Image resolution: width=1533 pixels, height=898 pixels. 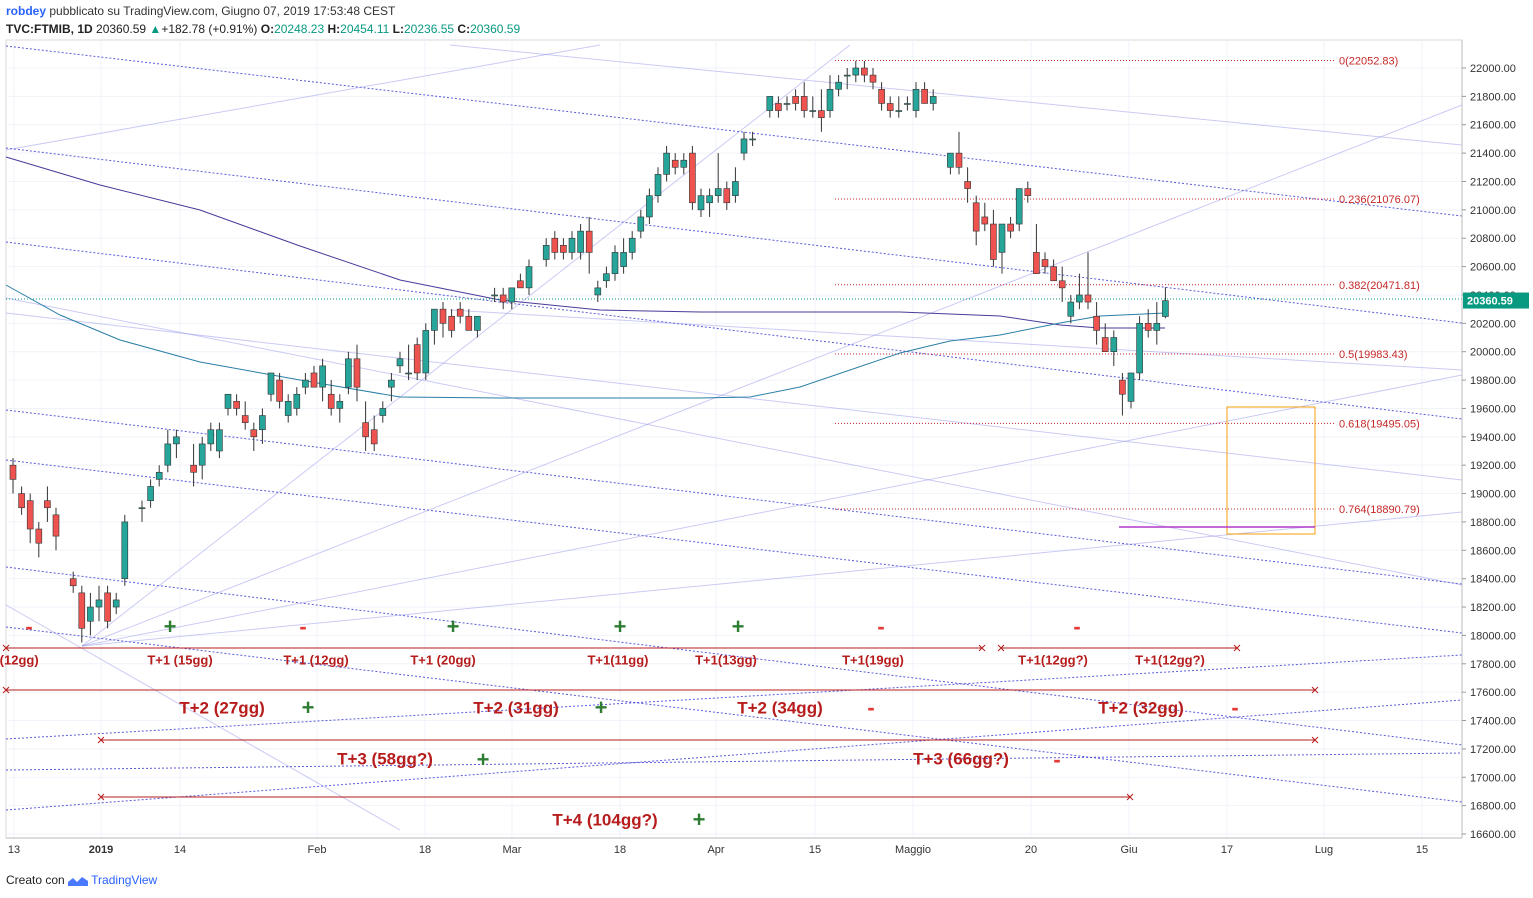 What do you see at coordinates (1490, 302) in the screenshot?
I see `last-price-badge-label: 20360.59` at bounding box center [1490, 302].